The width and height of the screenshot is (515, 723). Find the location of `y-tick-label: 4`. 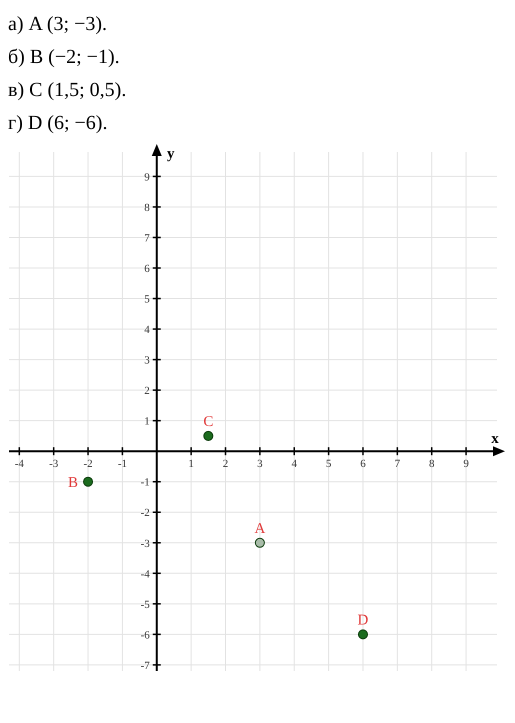

y-tick-label: 4 is located at coordinates (147, 330).